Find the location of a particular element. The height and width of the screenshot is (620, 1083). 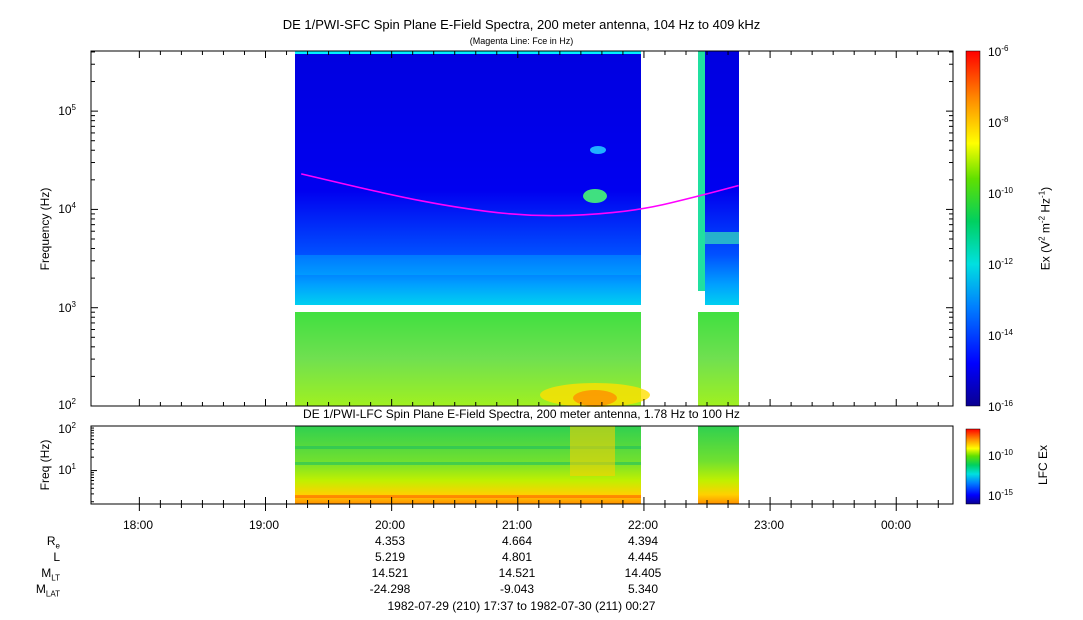

lfc-cb-tick-1e-10: 10-10 is located at coordinates (1000, 455).